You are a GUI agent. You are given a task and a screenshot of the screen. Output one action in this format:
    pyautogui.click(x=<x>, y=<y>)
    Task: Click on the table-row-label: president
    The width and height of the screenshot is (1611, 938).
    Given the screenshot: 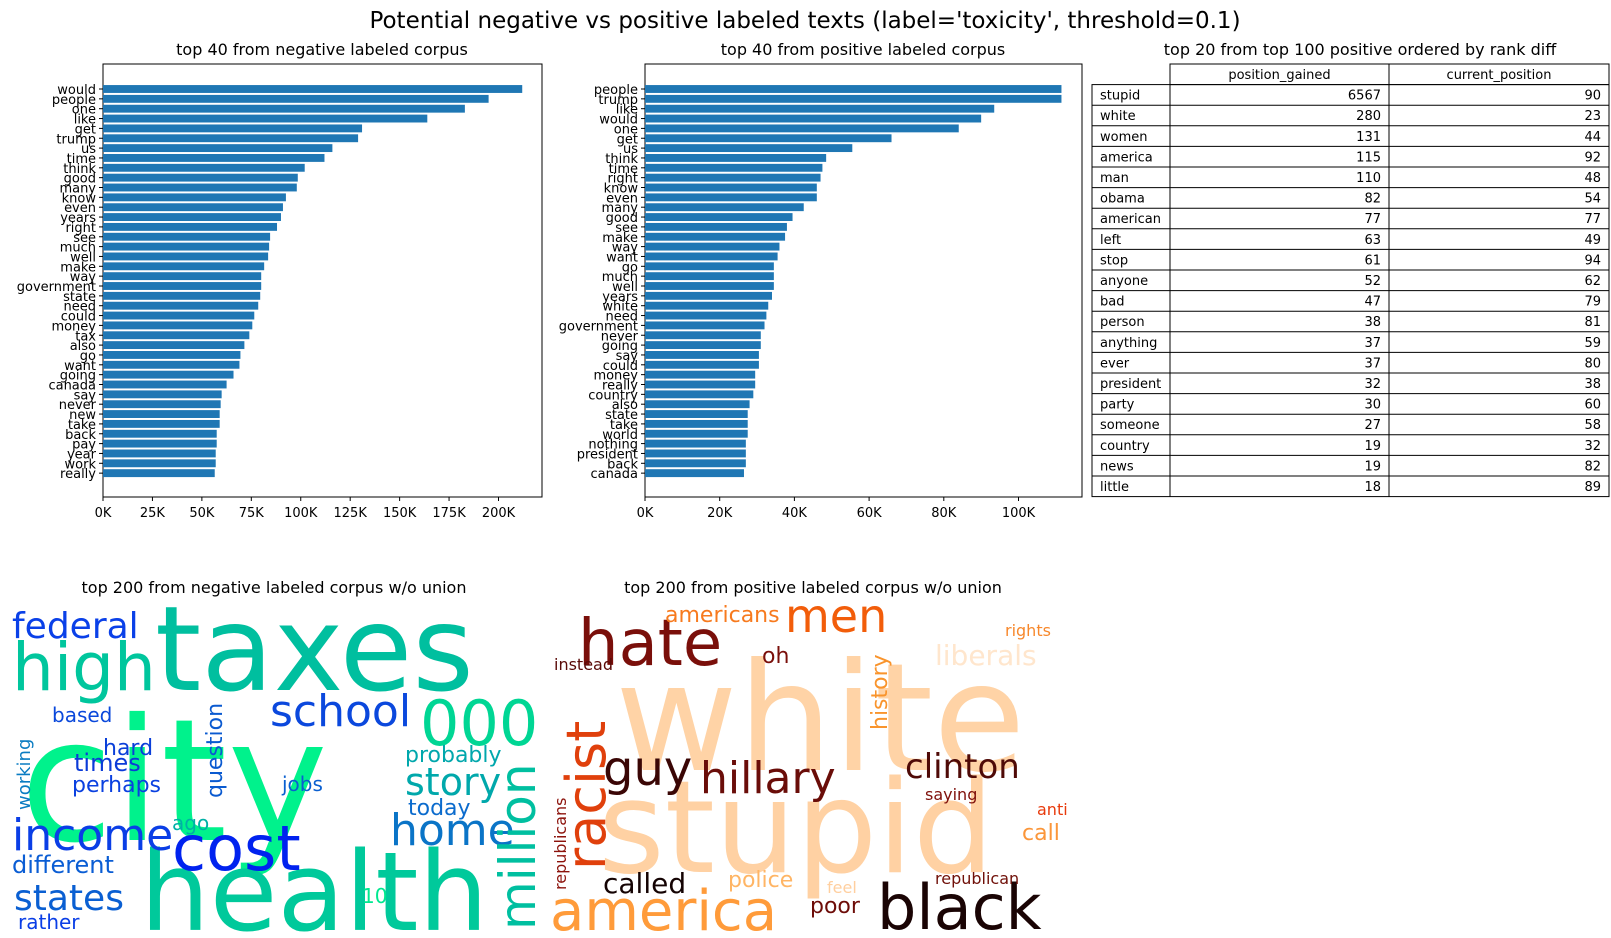 What is the action you would take?
    pyautogui.click(x=1130, y=384)
    